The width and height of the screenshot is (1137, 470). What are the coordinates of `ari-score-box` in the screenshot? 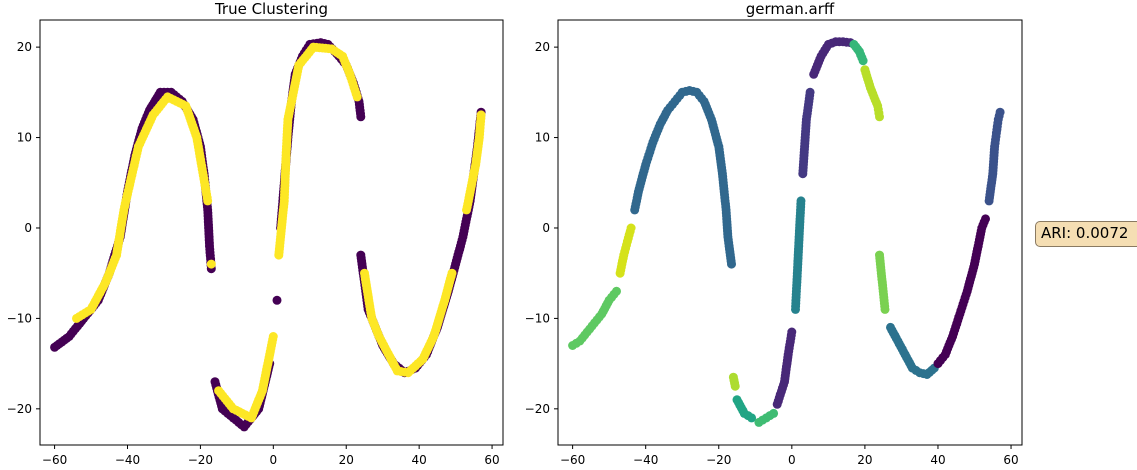 It's located at (1086, 234).